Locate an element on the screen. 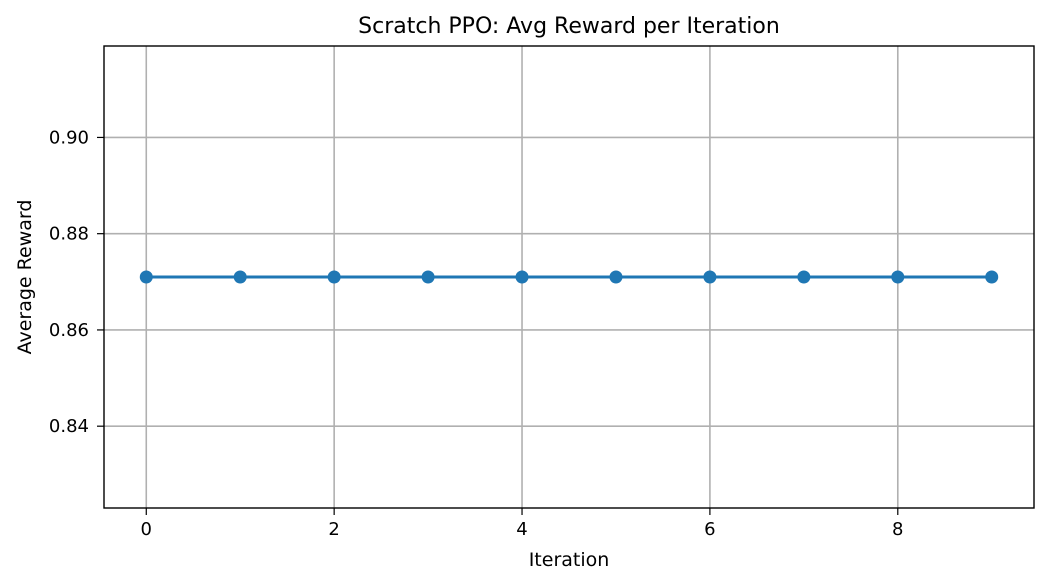 The height and width of the screenshot is (586, 1049). x-tick-label: 2 is located at coordinates (333, 529).